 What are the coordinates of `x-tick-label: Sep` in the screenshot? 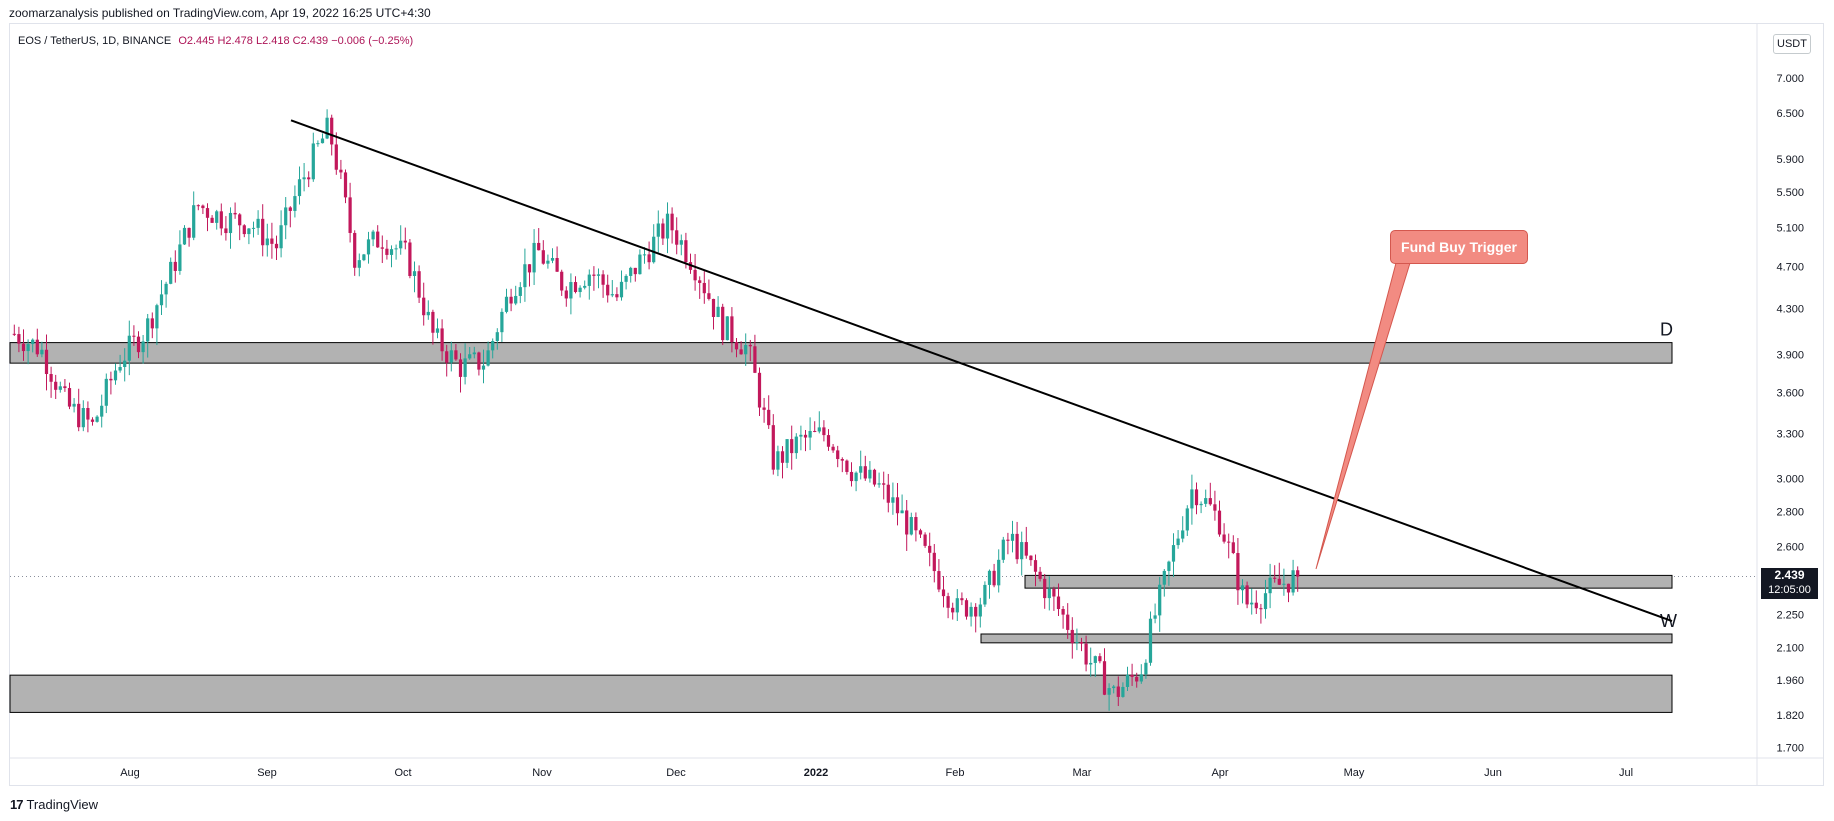 It's located at (267, 773).